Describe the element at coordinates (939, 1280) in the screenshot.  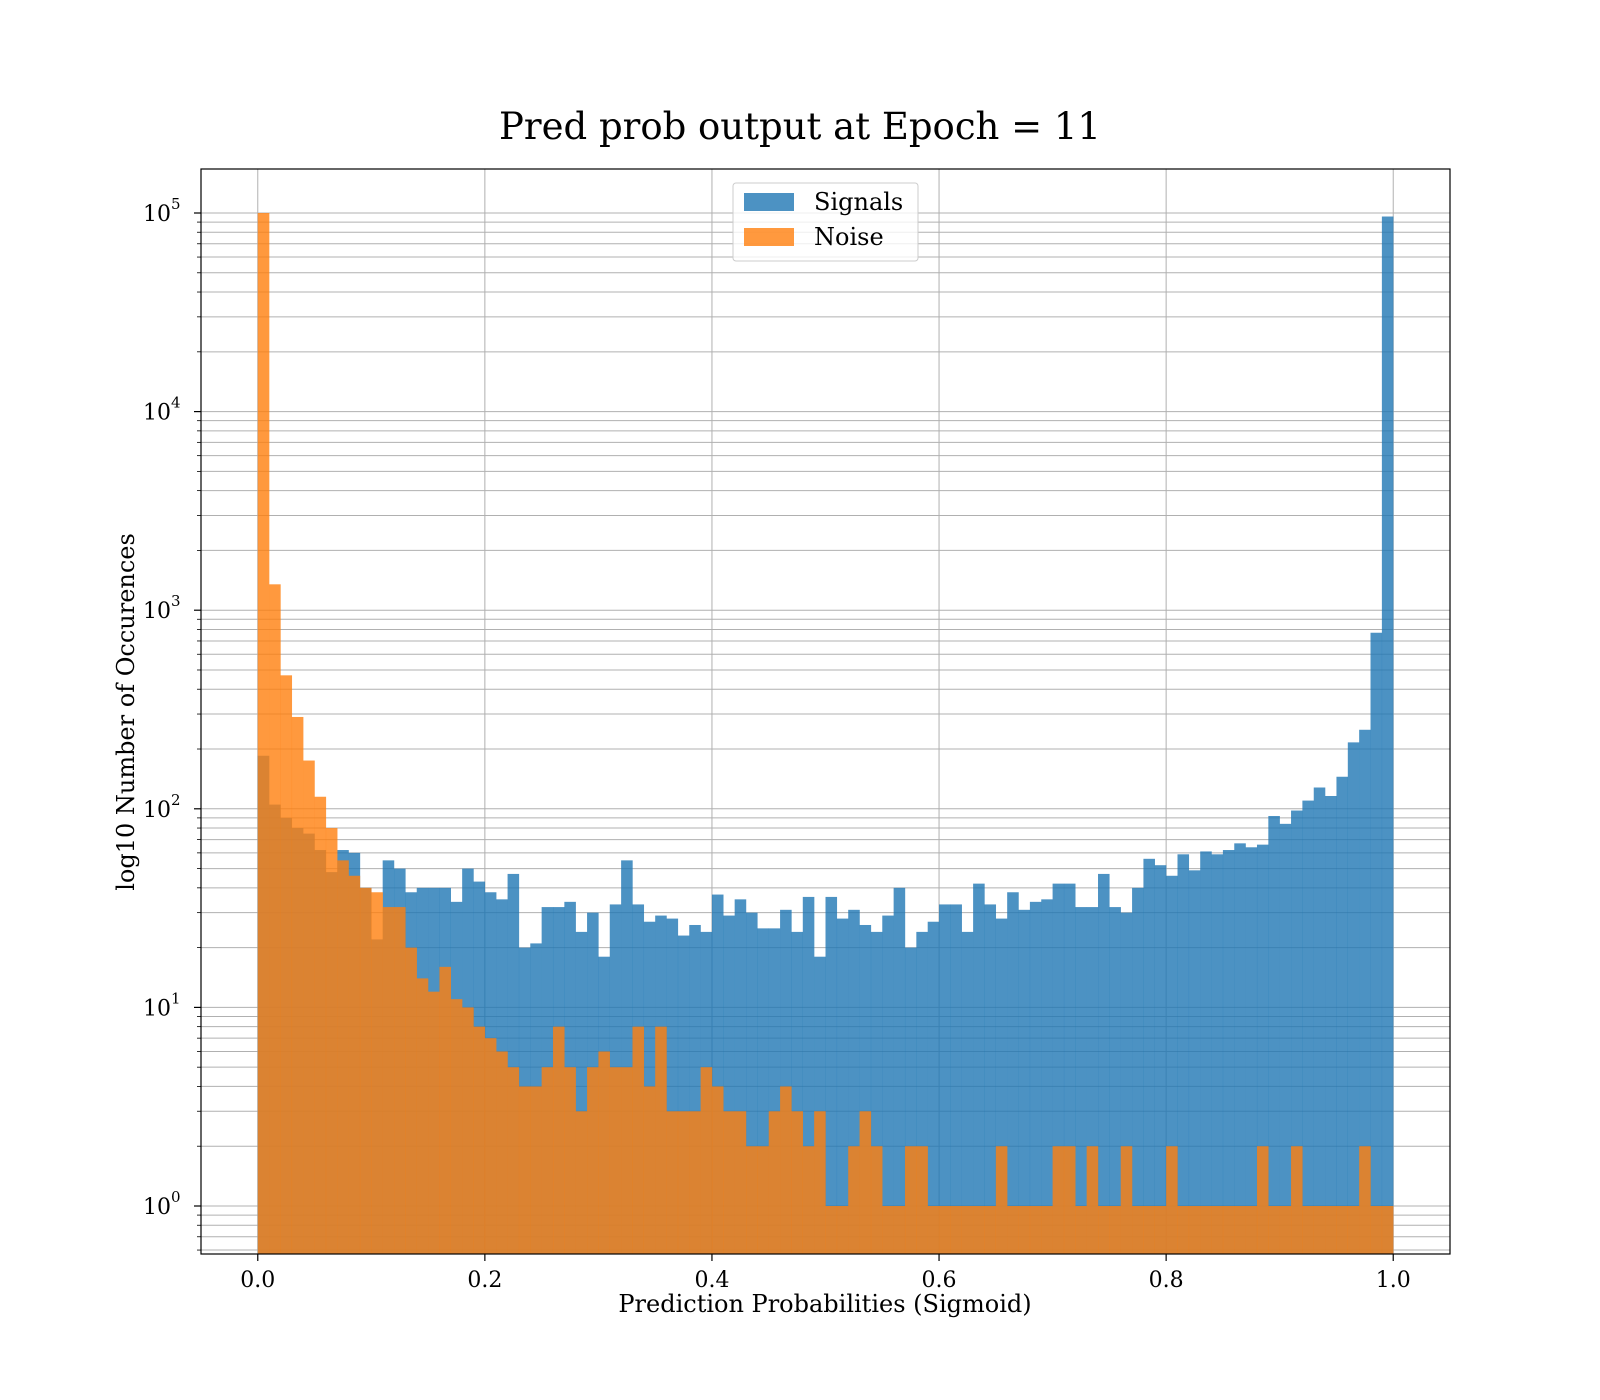
I see `x-tick-label: 0.6` at that location.